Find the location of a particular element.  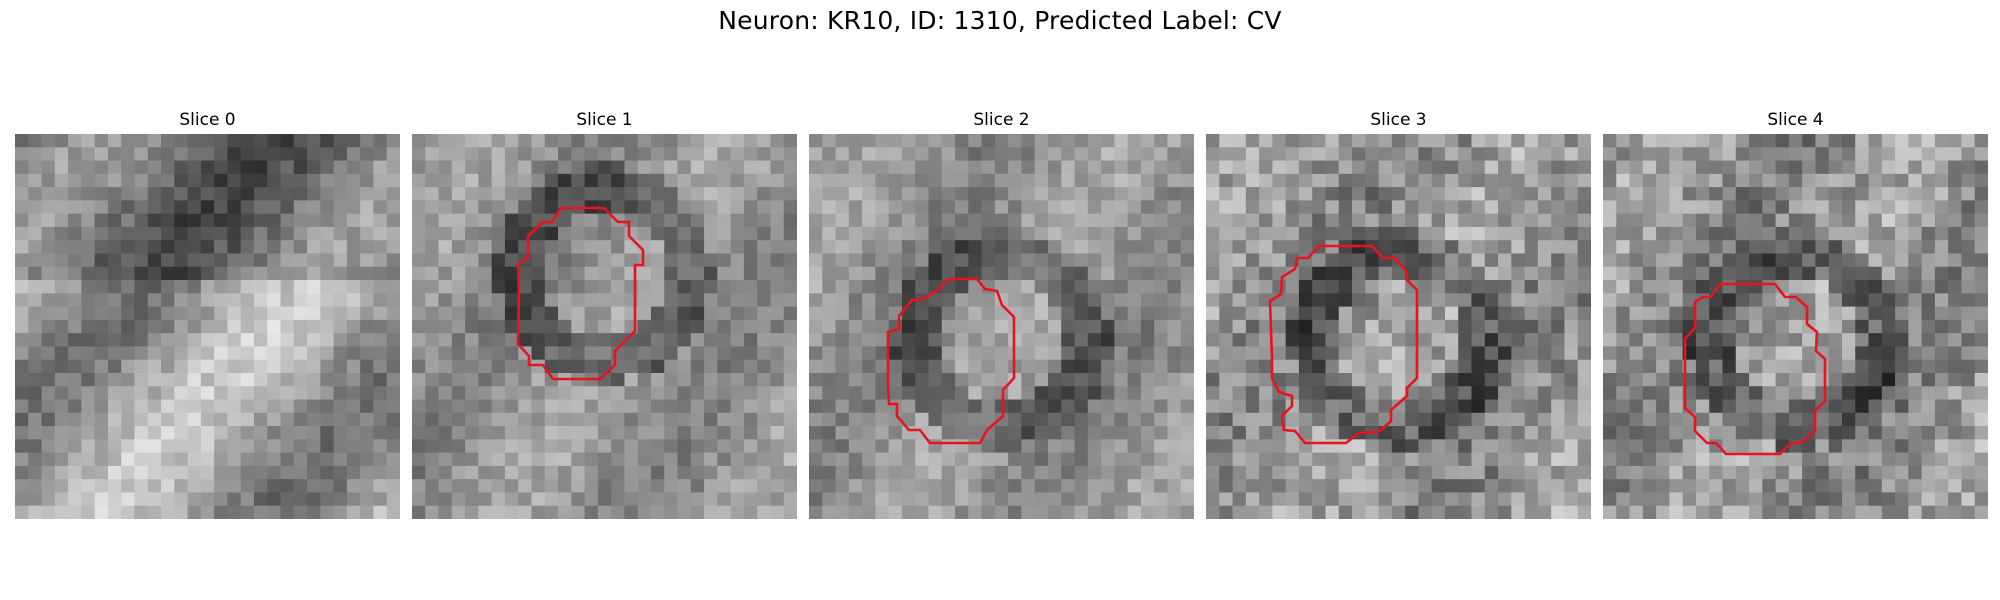

slice-panel-1: Slice 1 is located at coordinates (604, 313).